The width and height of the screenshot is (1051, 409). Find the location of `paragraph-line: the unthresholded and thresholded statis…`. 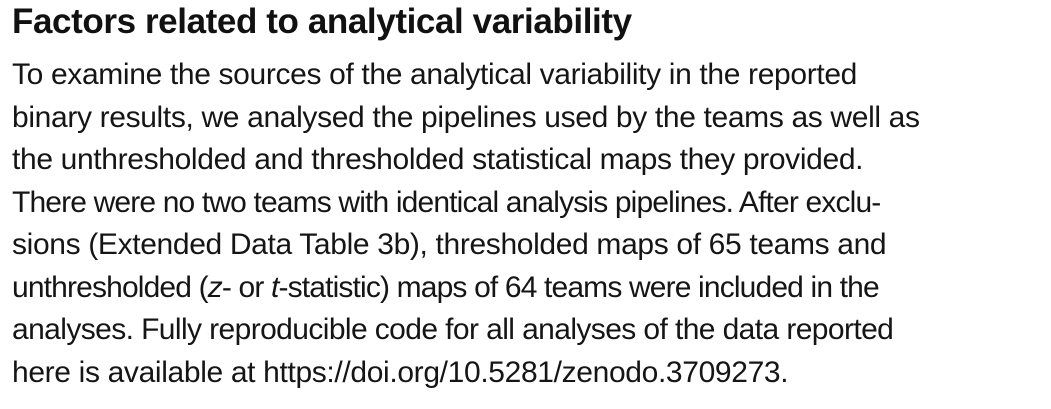

paragraph-line: the unthresholded and thresholded statis… is located at coordinates (438, 159).